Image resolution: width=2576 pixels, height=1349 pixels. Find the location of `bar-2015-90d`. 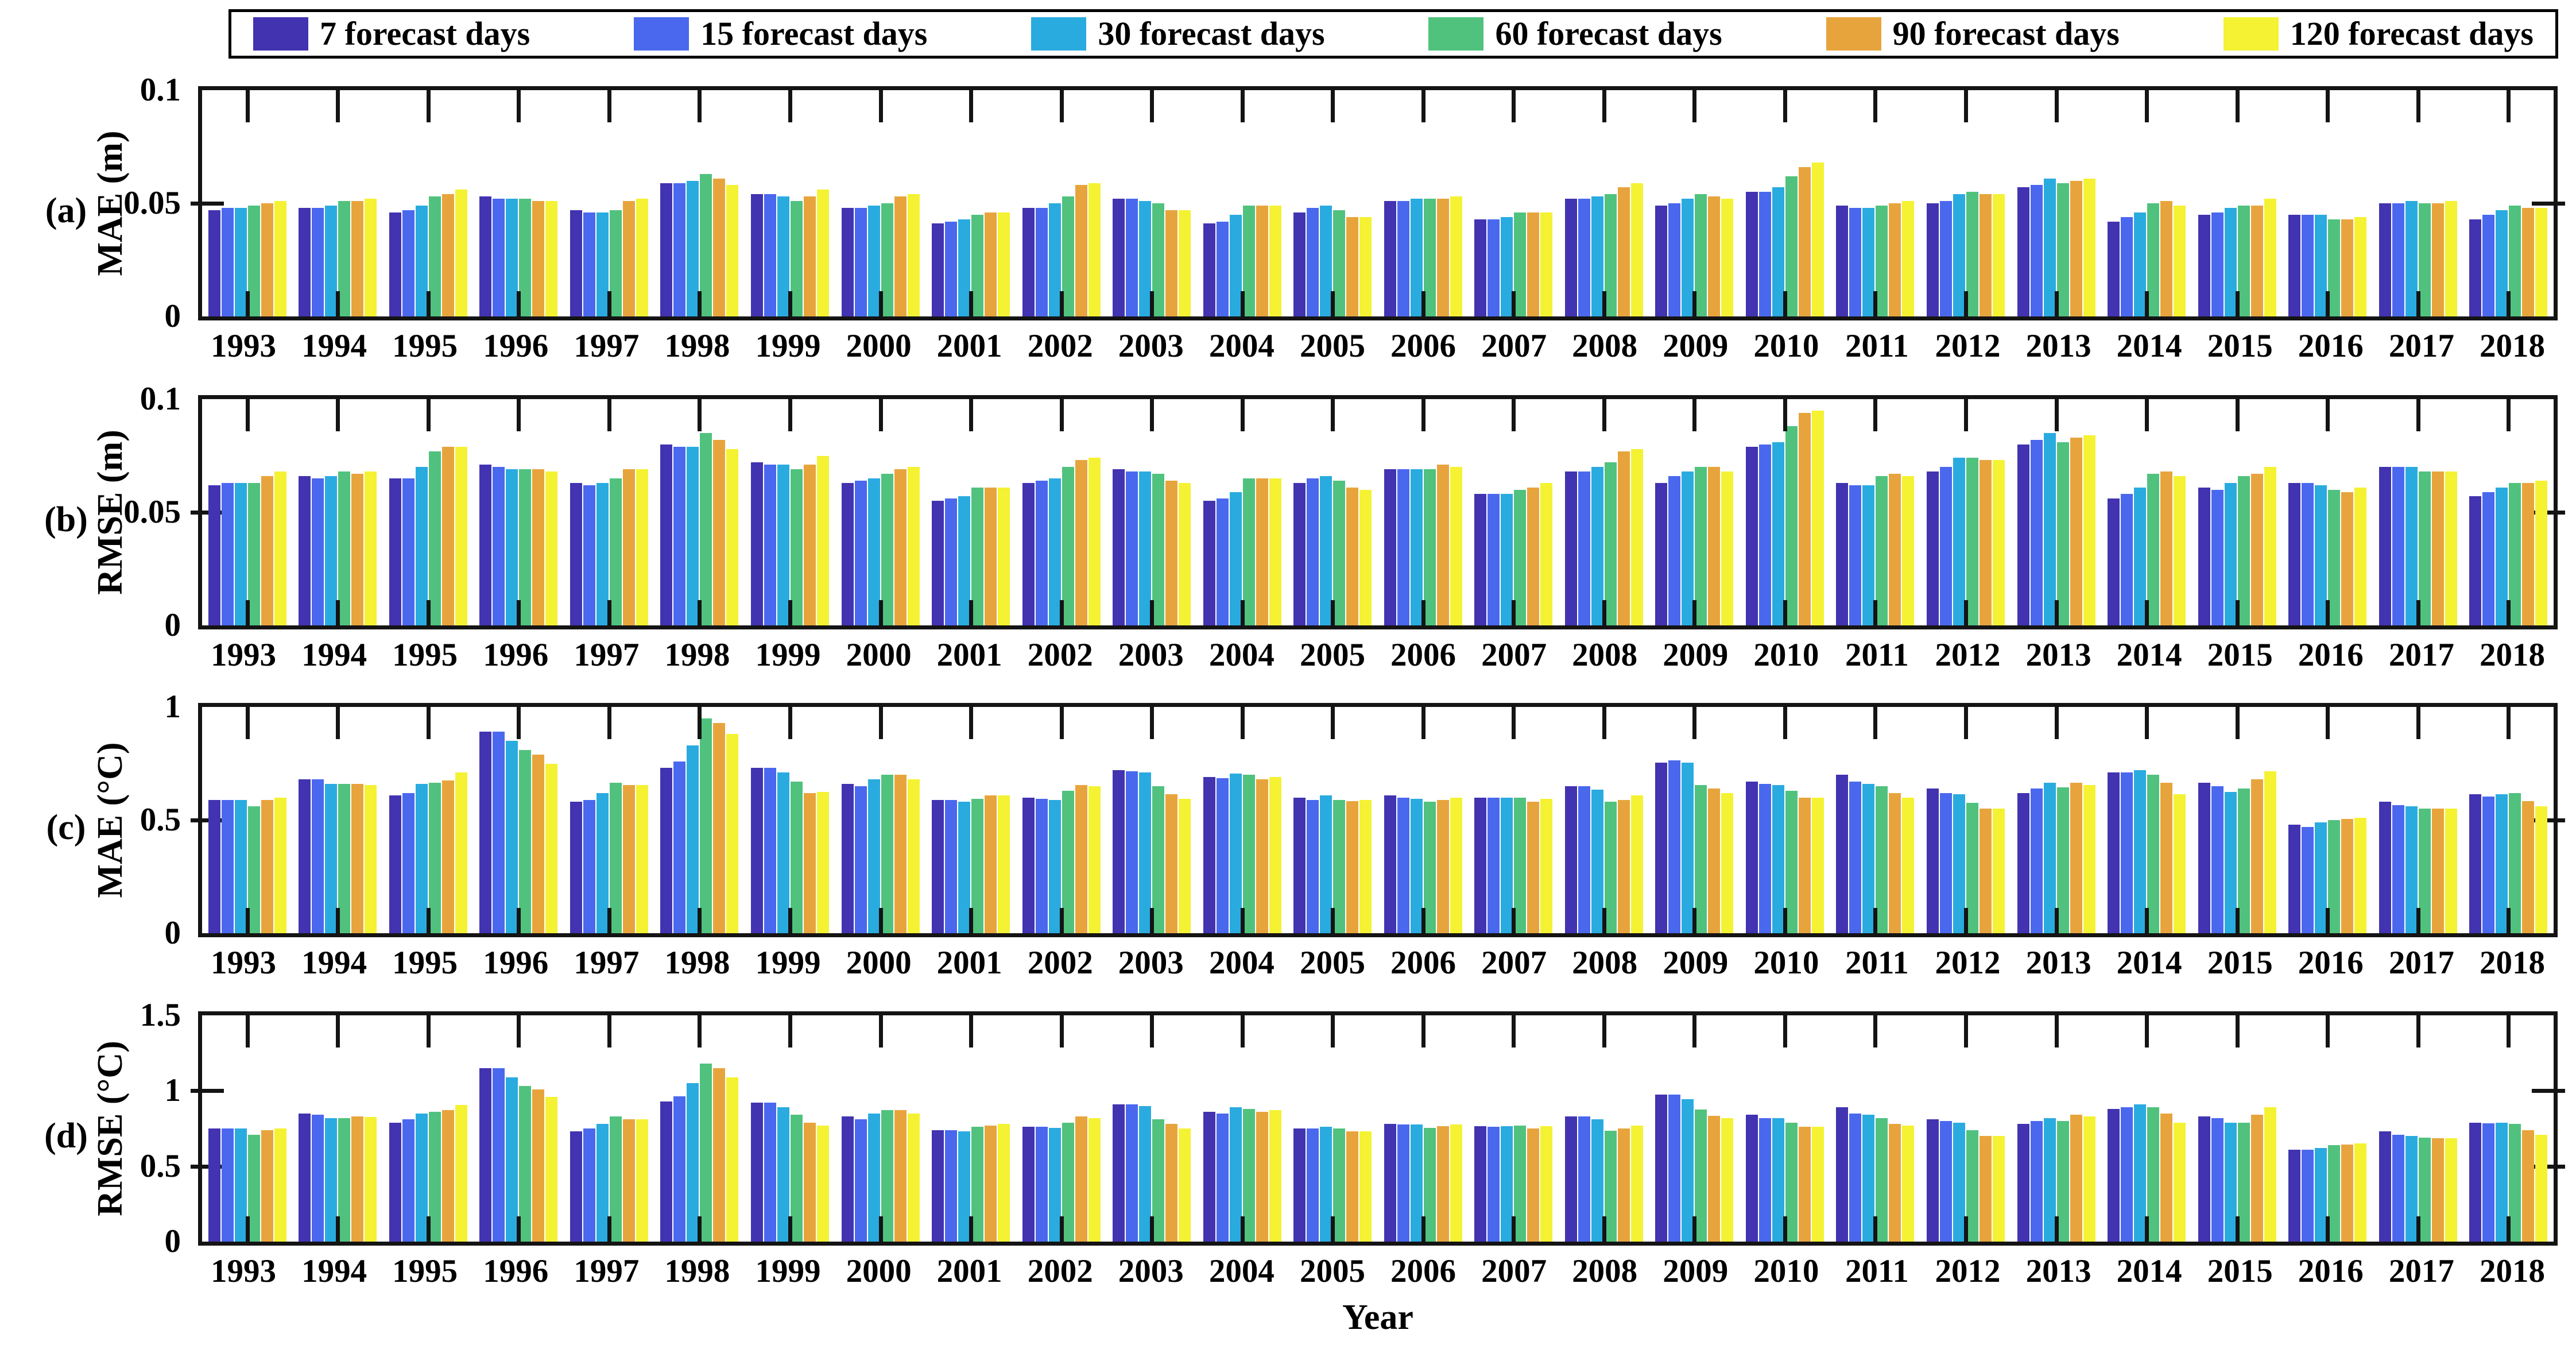

bar-2015-90d is located at coordinates (2256, 856).